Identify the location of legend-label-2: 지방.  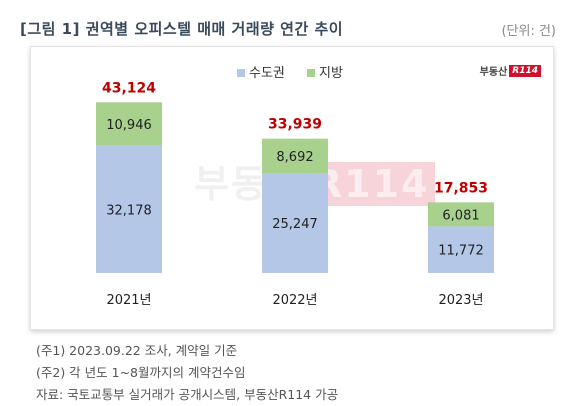
(331, 73).